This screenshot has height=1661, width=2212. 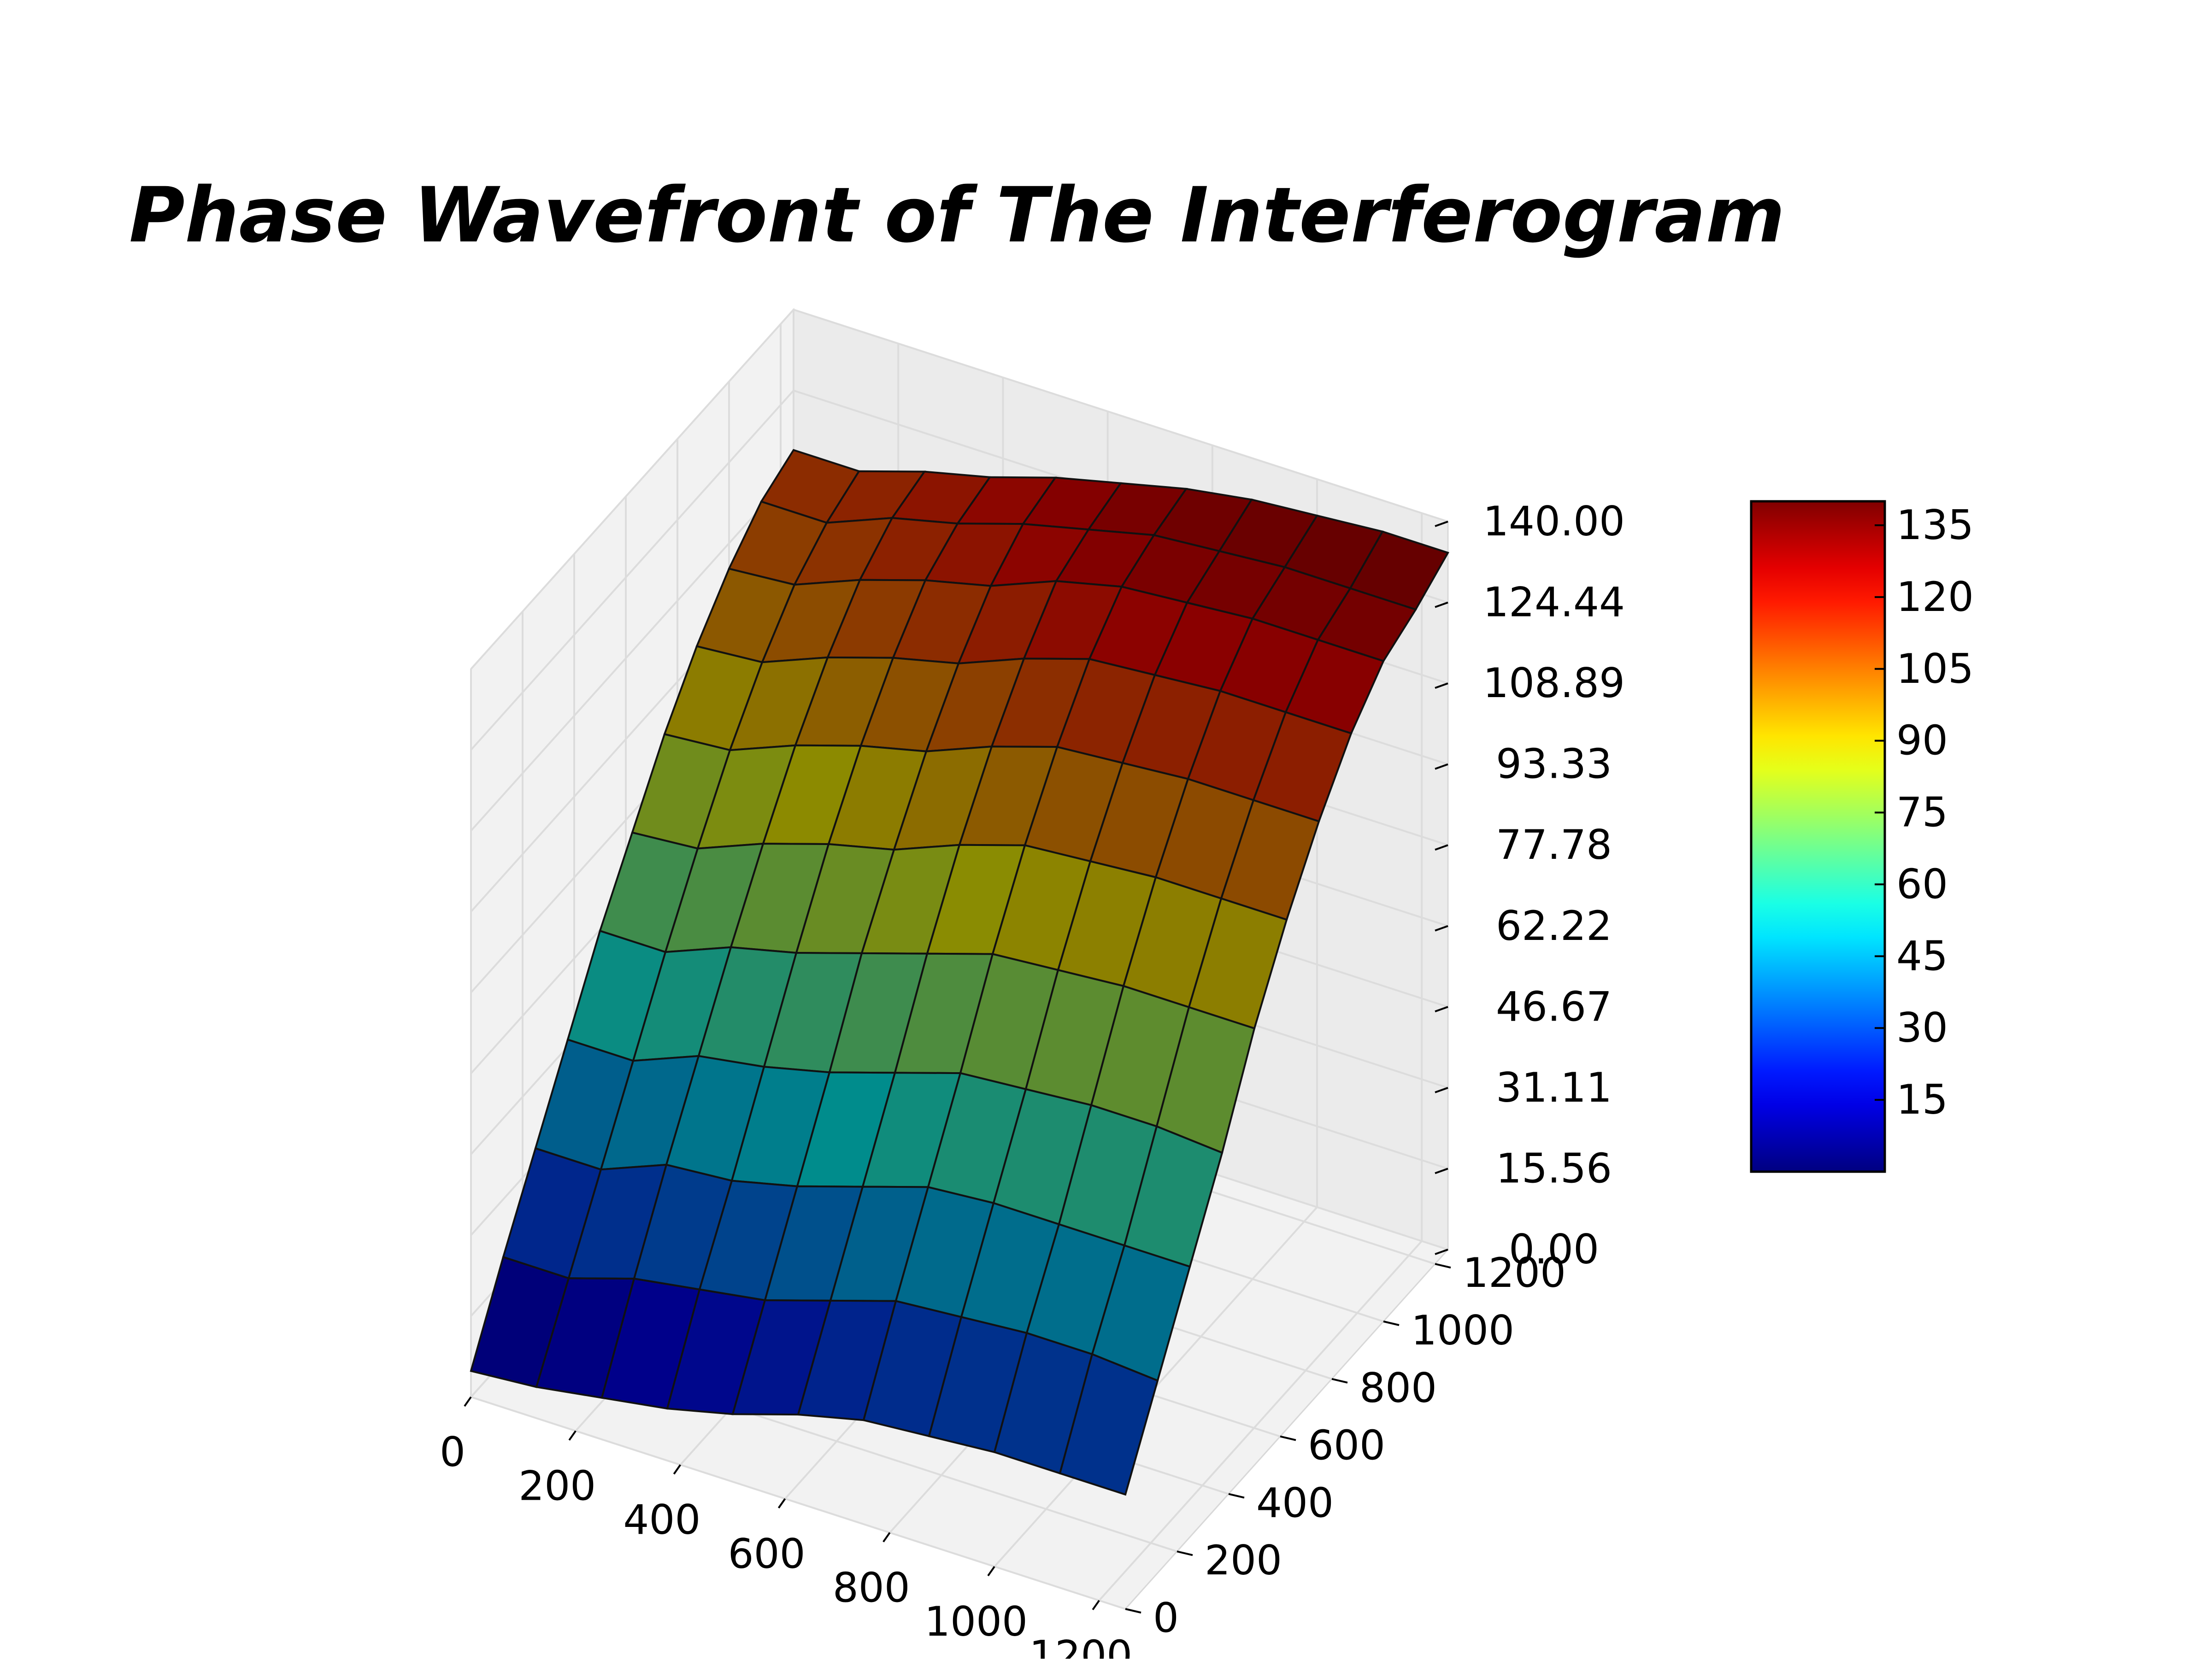 I want to click on z-tick-label: 108.89, so click(x=1554, y=683).